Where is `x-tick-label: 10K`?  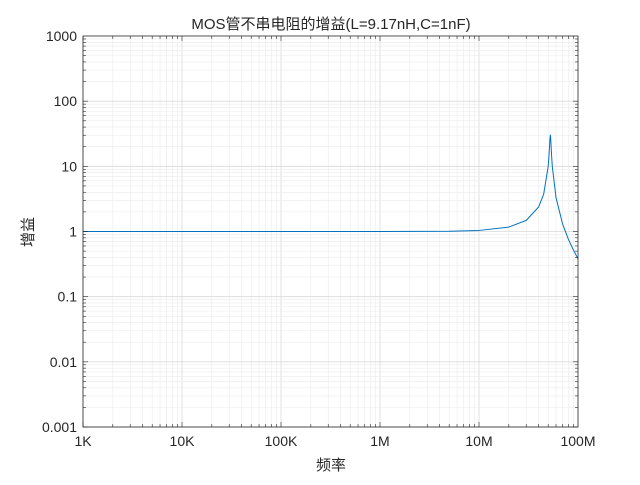
x-tick-label: 10K is located at coordinates (183, 441).